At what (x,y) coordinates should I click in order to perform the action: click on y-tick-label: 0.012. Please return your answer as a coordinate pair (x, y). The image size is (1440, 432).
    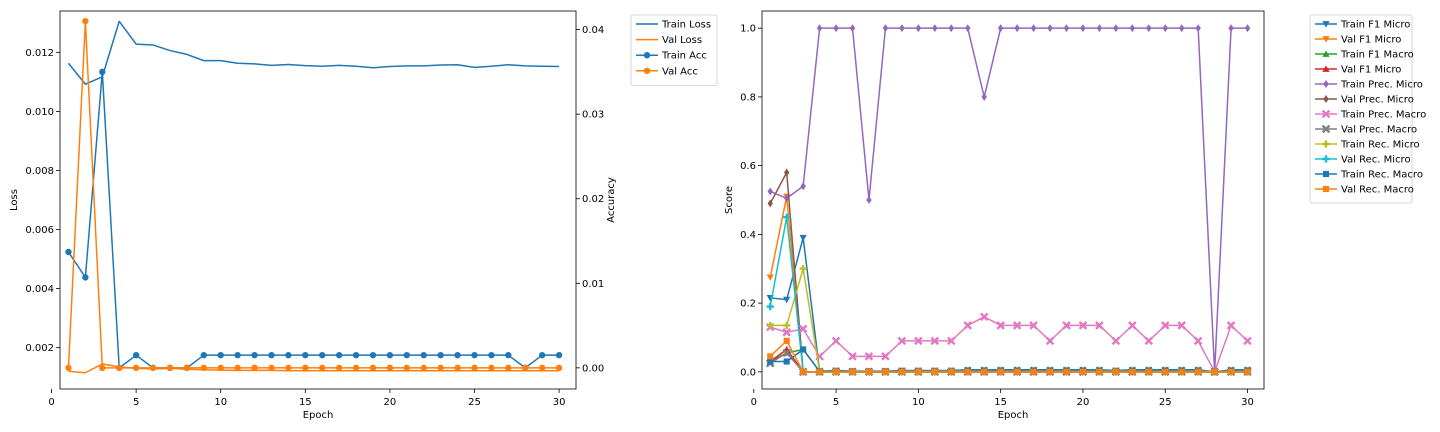
    Looking at the image, I should click on (39, 53).